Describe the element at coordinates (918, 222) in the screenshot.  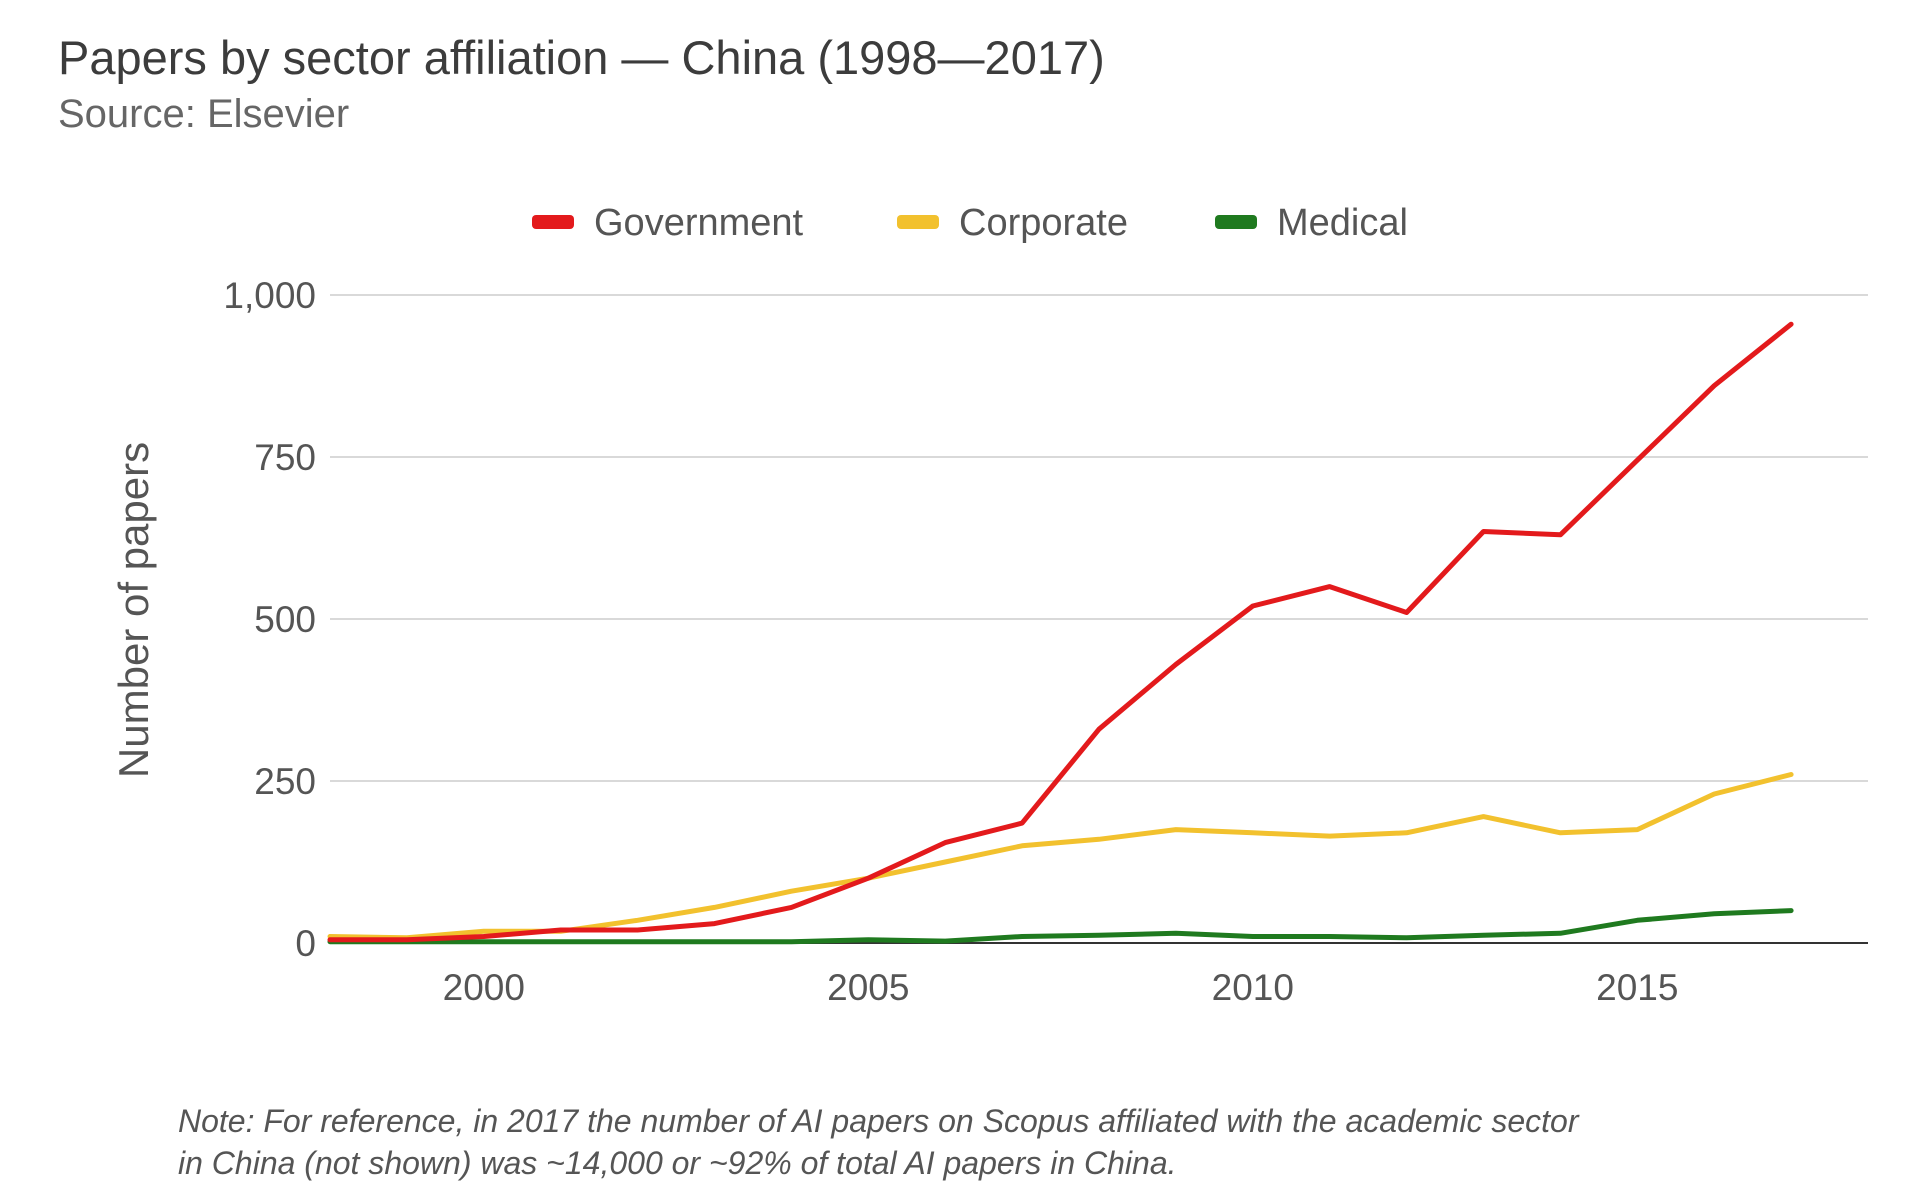
I see `legend-swatch-corporate` at that location.